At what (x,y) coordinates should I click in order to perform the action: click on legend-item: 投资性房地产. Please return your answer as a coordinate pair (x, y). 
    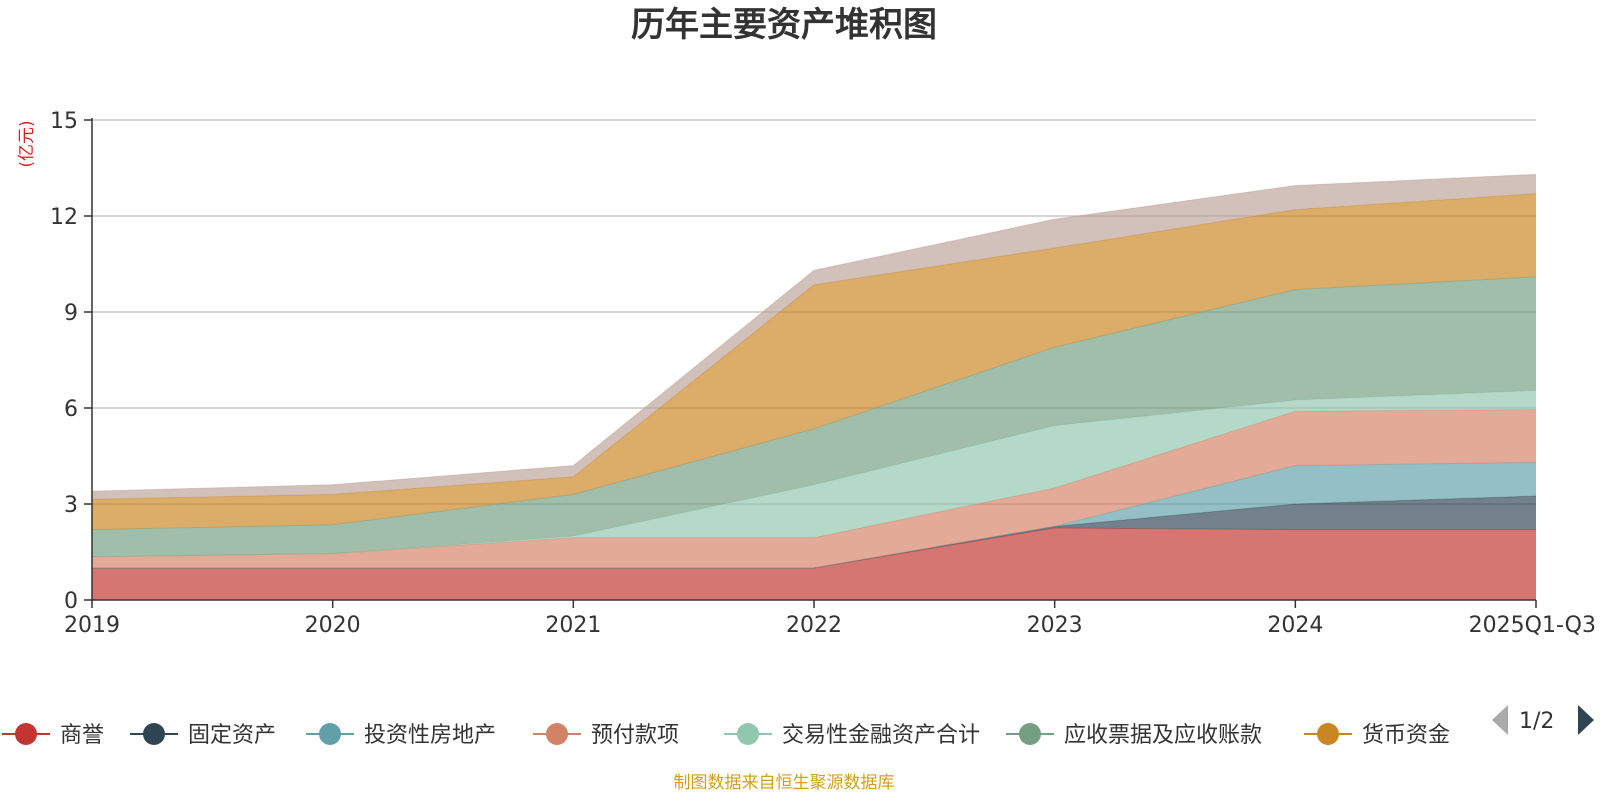
    Looking at the image, I should click on (401, 735).